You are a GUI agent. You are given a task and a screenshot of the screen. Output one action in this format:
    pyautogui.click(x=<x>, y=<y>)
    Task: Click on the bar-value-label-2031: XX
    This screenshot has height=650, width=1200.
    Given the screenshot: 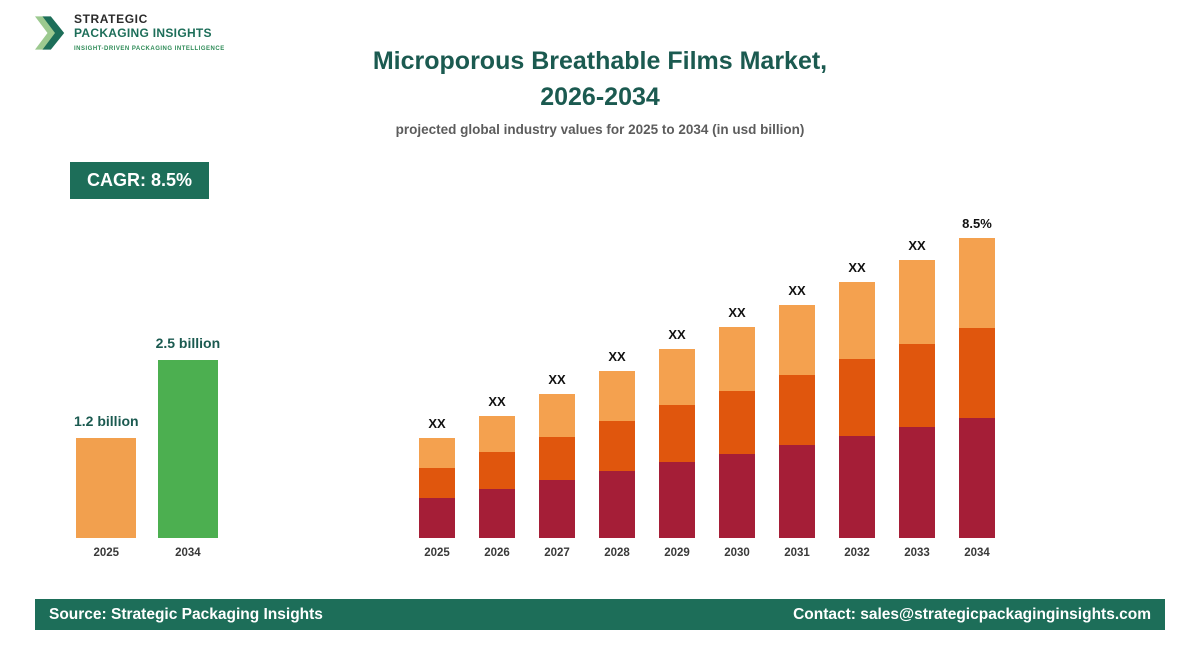 What is the action you would take?
    pyautogui.click(x=797, y=290)
    